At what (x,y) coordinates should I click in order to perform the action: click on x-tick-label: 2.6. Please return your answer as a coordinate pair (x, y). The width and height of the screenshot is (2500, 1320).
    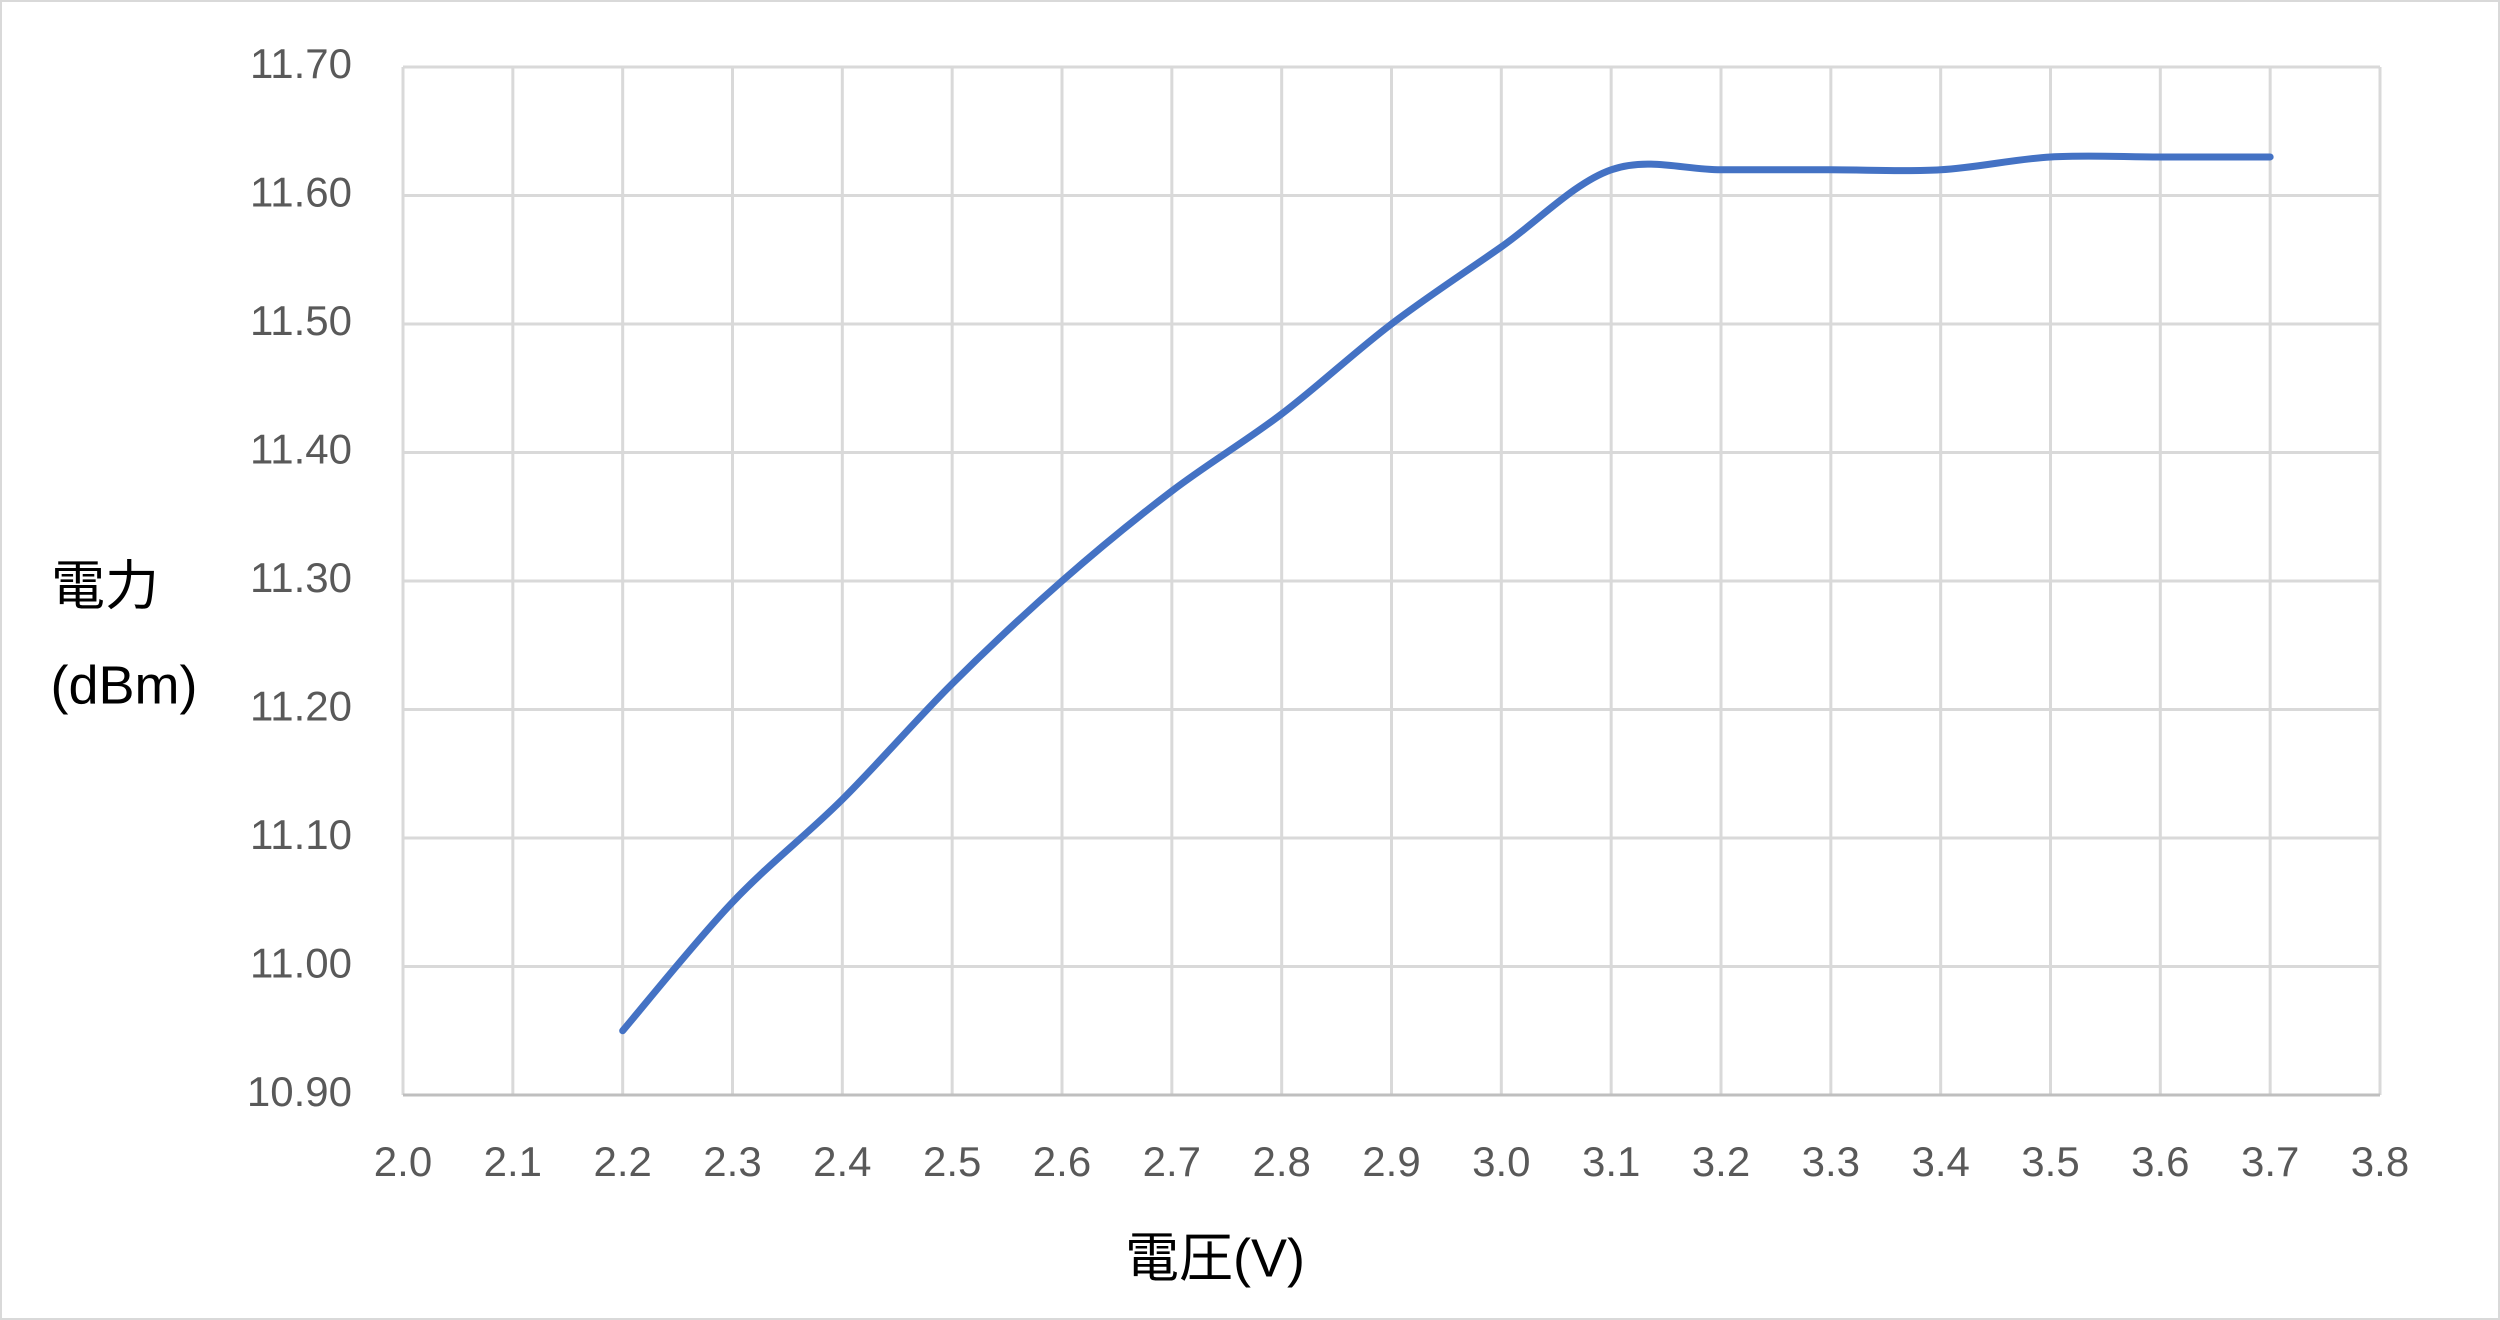
    Looking at the image, I should click on (1062, 1161).